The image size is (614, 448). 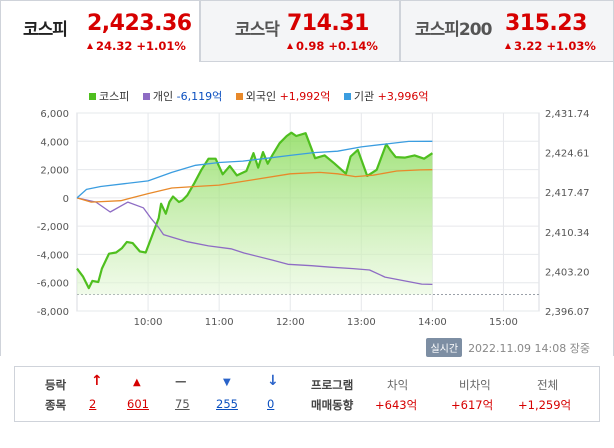 I want to click on x-tick-label: 10:00, so click(x=148, y=322).